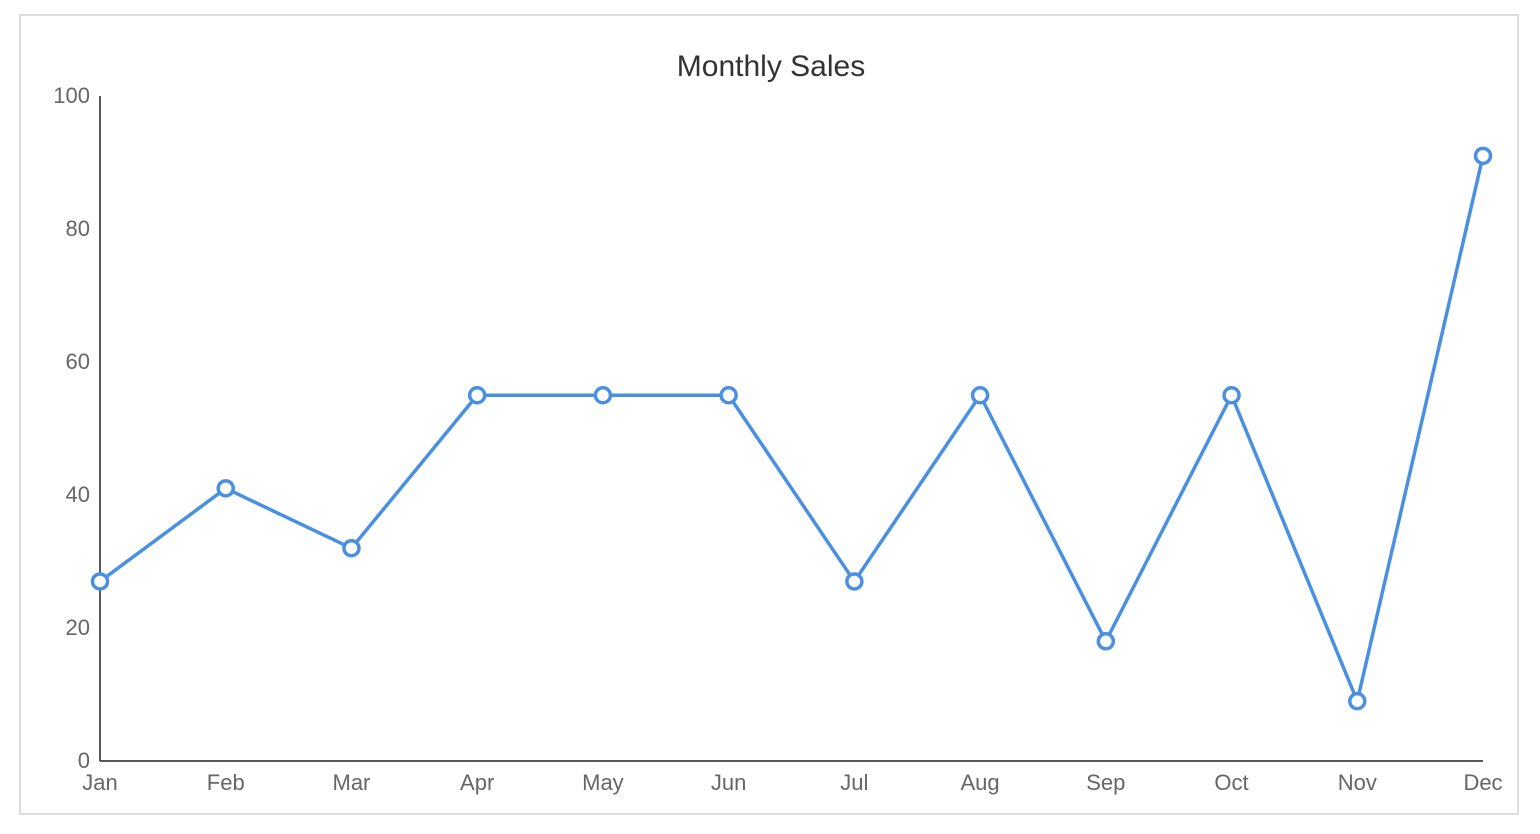  I want to click on x-tick-label: Aug, so click(980, 782).